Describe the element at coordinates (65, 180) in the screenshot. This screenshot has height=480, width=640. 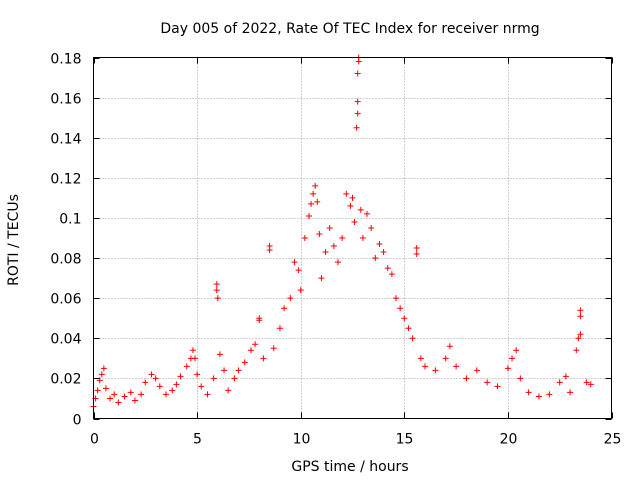
I see `y-tick-label: 0.12` at that location.